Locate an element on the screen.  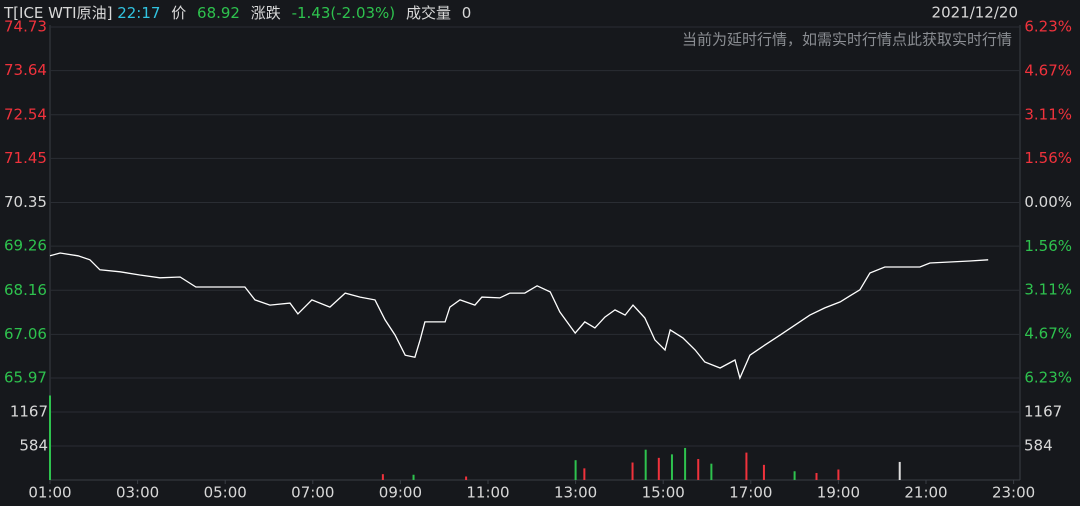
y-tick-label: 71.45 is located at coordinates (25, 158).